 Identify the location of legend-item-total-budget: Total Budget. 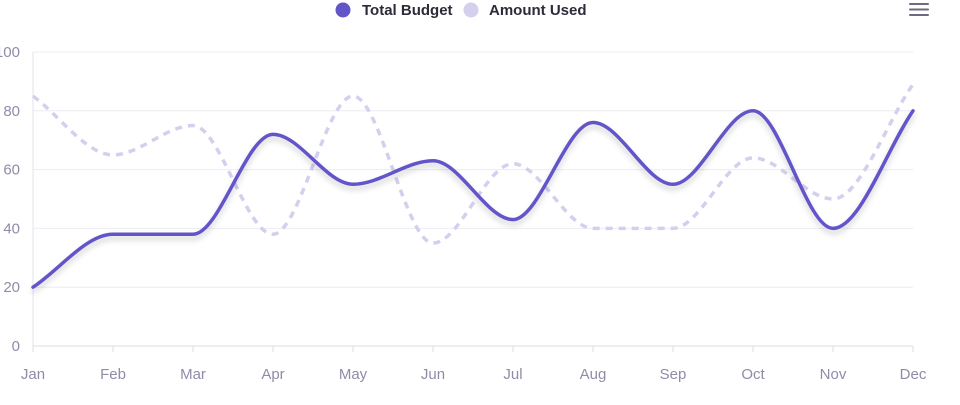
(394, 10).